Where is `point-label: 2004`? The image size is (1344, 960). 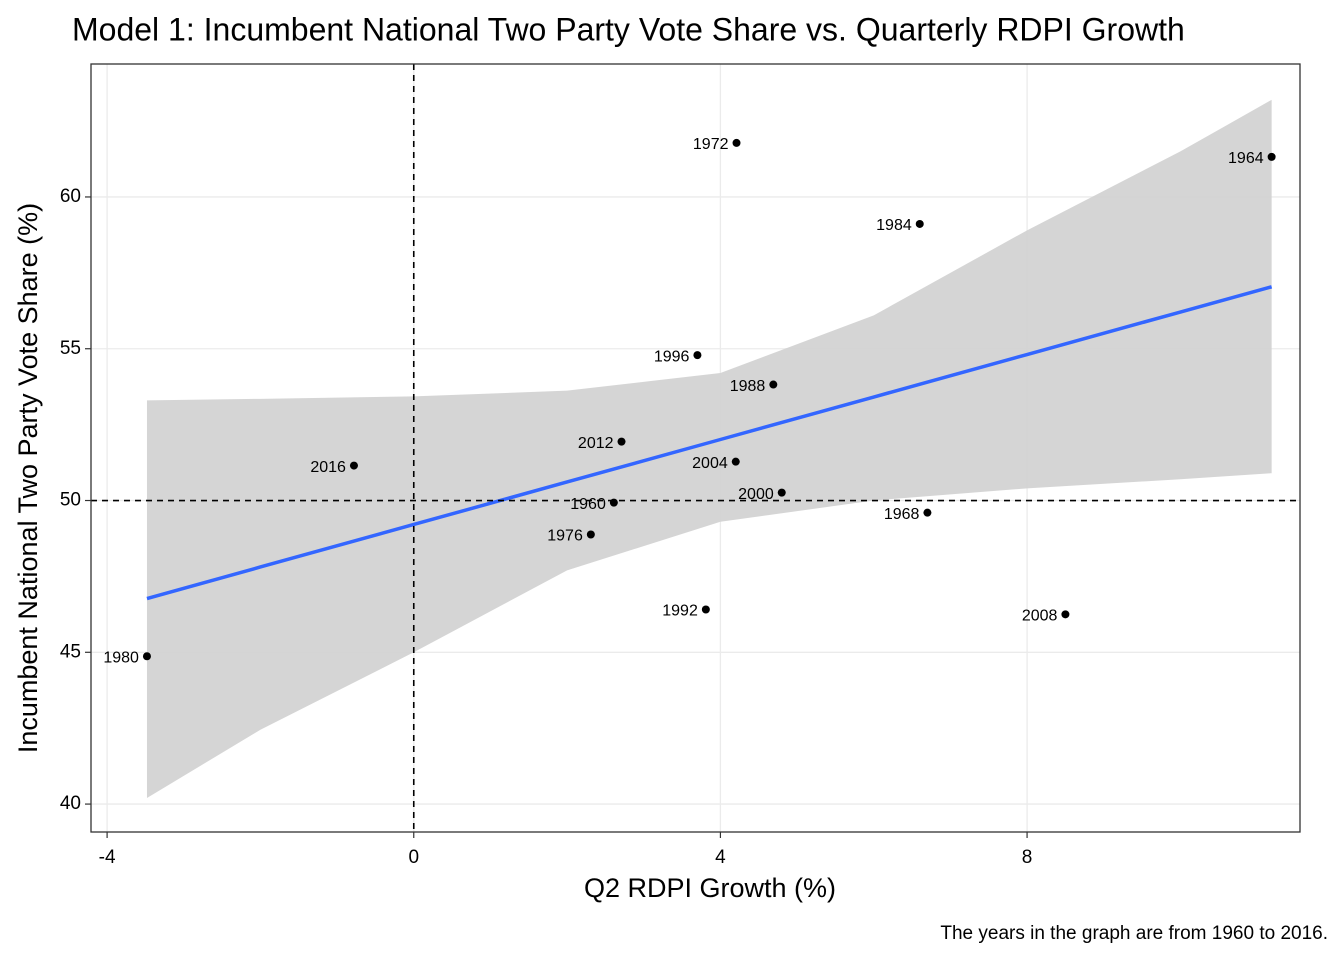 point-label: 2004 is located at coordinates (710, 463).